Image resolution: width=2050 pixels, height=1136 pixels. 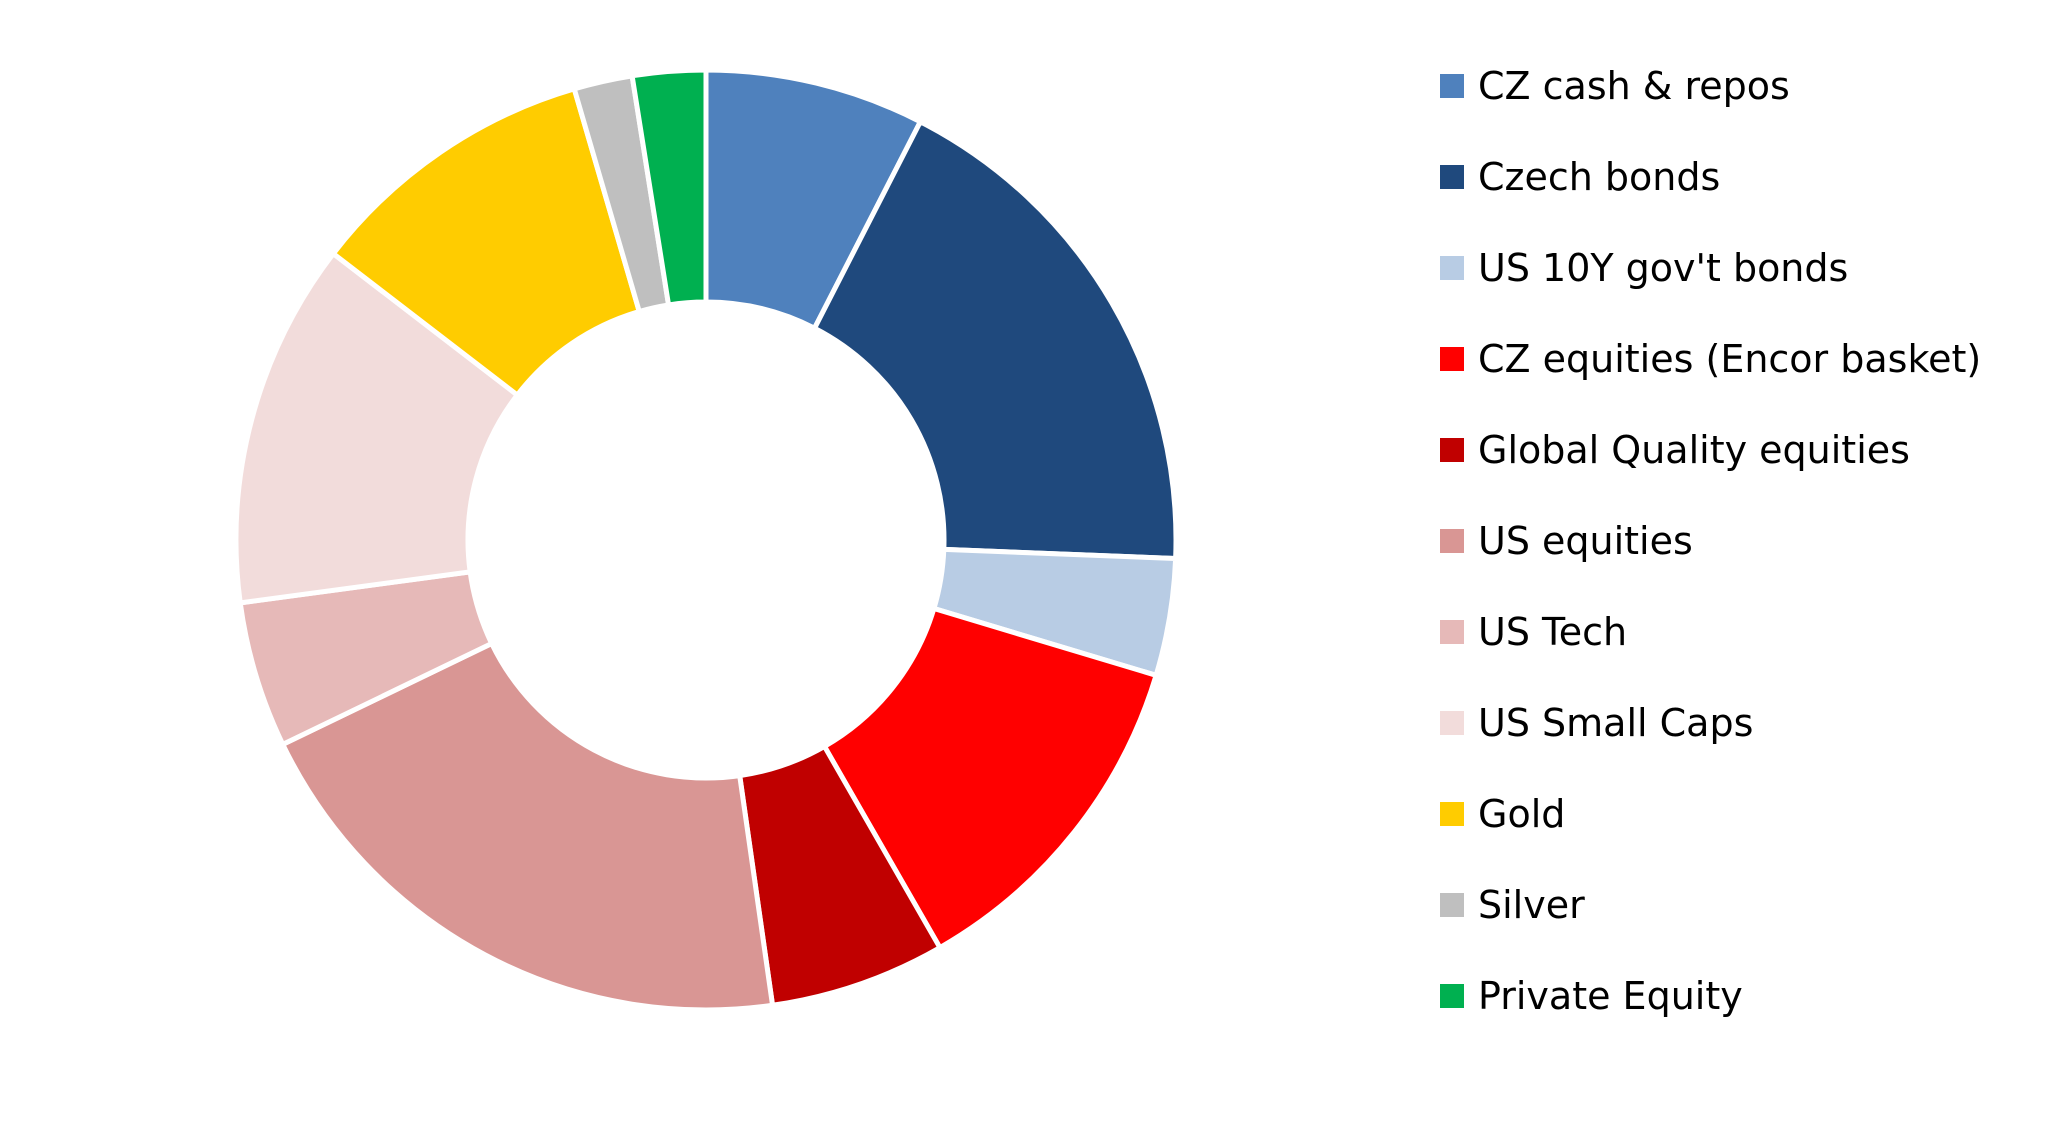 What do you see at coordinates (1616, 722) in the screenshot?
I see `legend-label: US Small Caps` at bounding box center [1616, 722].